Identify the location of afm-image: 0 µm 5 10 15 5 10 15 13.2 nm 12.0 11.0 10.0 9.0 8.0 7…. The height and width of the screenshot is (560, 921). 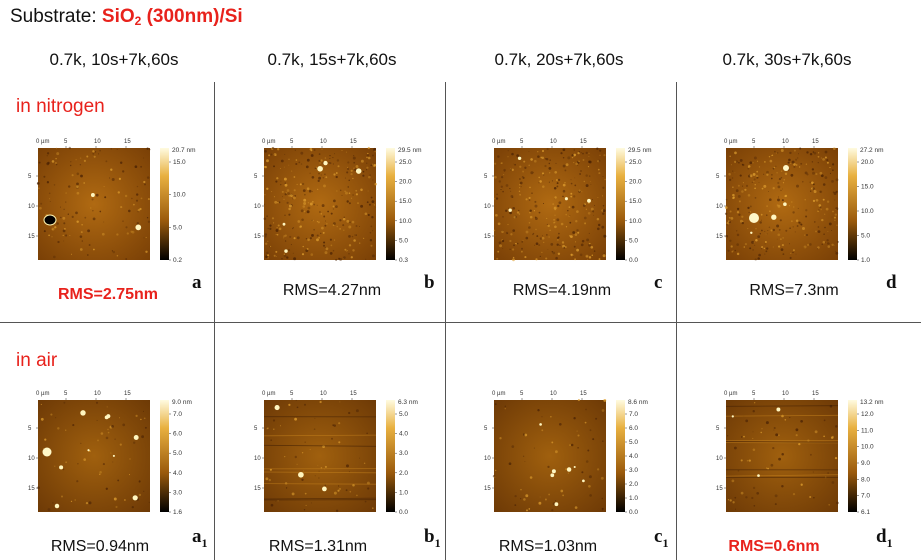
(800, 453).